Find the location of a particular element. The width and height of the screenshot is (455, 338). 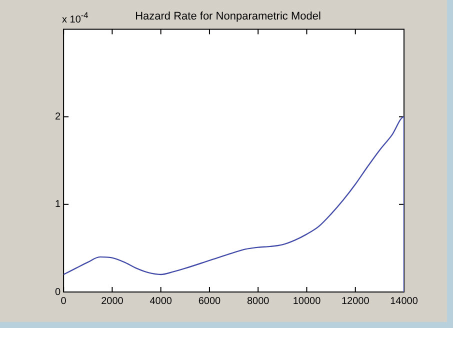

x-tick-label: 4000 is located at coordinates (161, 301).